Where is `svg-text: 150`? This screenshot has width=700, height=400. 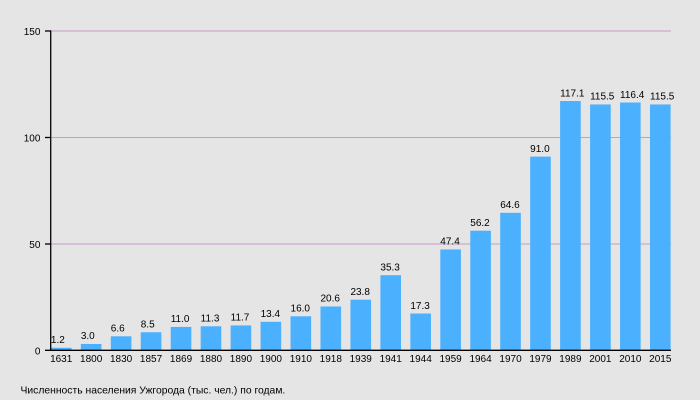
svg-text: 150 is located at coordinates (32, 32).